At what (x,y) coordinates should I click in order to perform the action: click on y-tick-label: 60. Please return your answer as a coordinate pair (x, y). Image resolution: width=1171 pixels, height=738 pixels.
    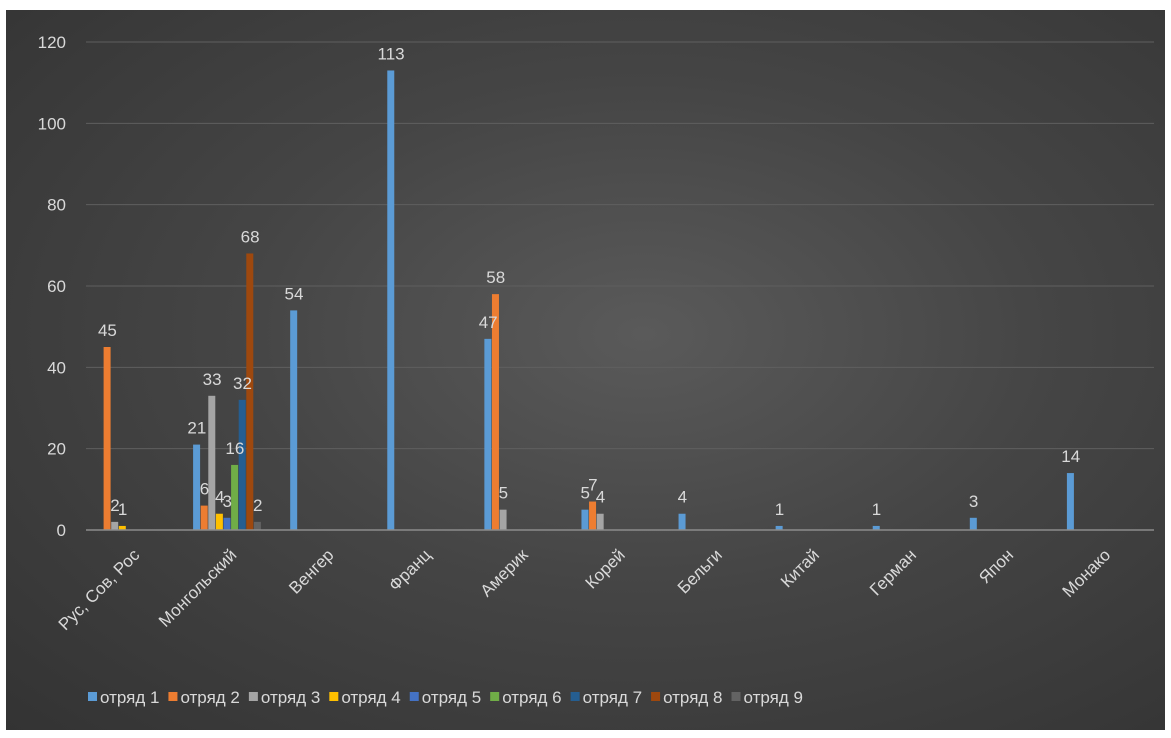
    Looking at the image, I should click on (56, 286).